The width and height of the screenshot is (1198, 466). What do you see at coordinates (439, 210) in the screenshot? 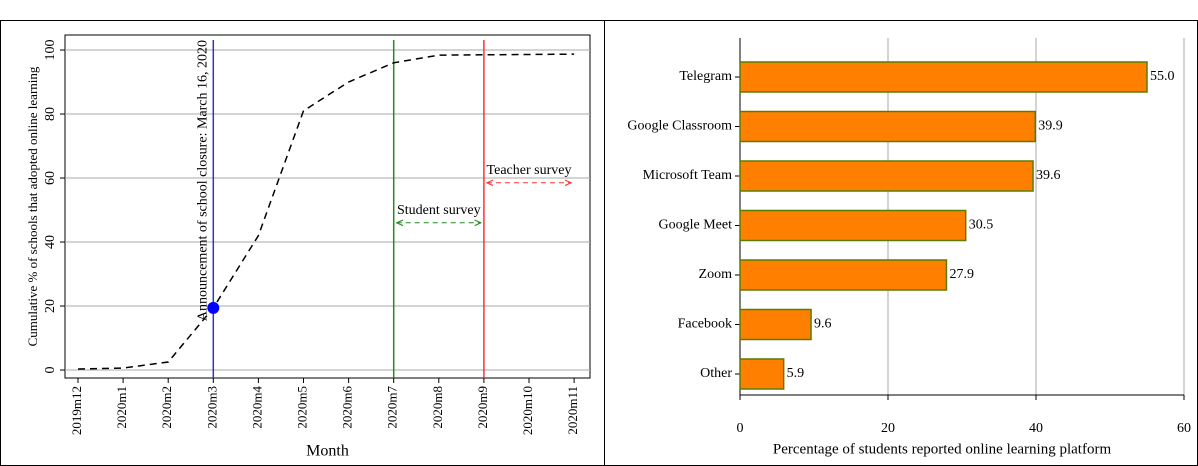
I see `survey-label: Student survey` at bounding box center [439, 210].